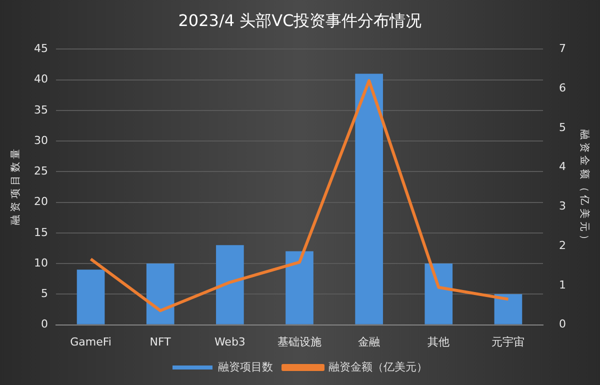 This screenshot has width=600, height=385. Describe the element at coordinates (16, 187) in the screenshot. I see `y-axis-title: 融 资 项 目 数 量` at that location.